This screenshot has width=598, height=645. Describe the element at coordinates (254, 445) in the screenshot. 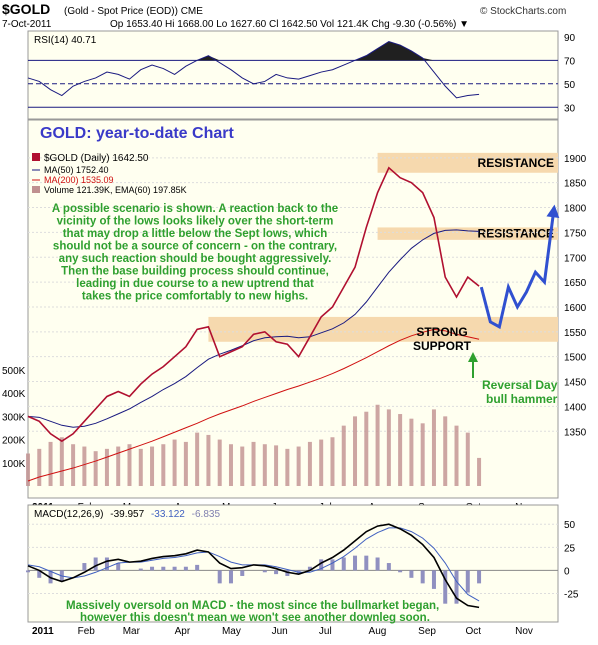

I see `volume-bars` at that location.